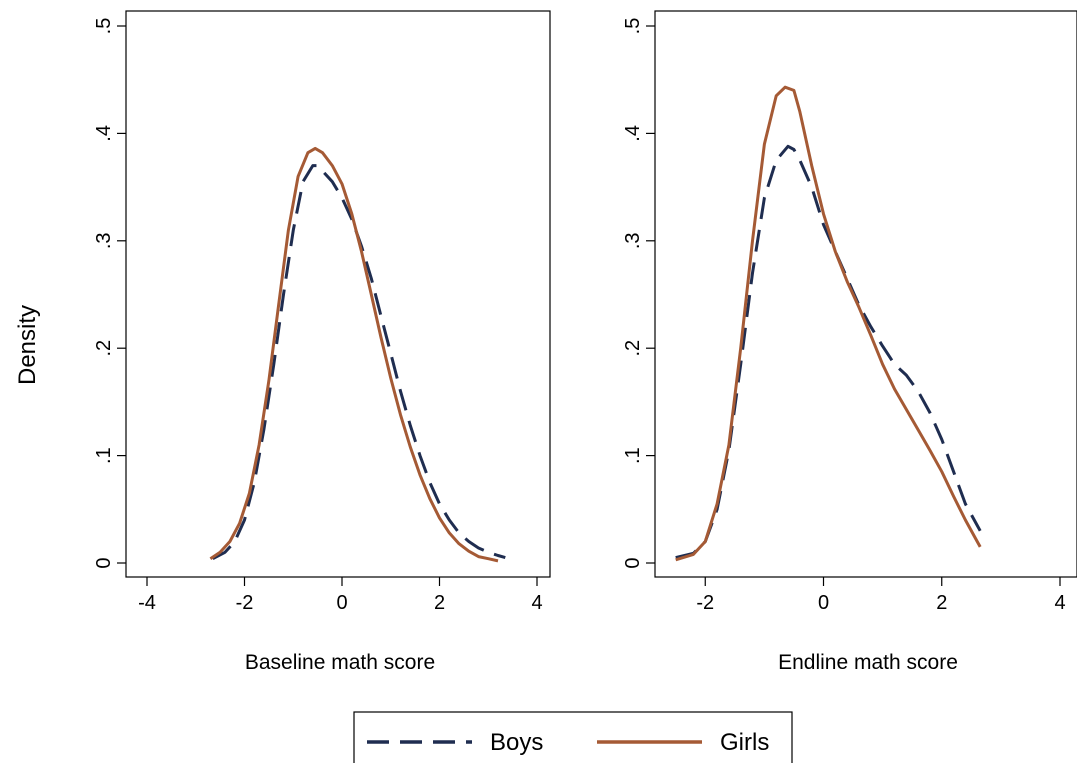  Describe the element at coordinates (27, 345) in the screenshot. I see `y-axis-label: Density` at that location.